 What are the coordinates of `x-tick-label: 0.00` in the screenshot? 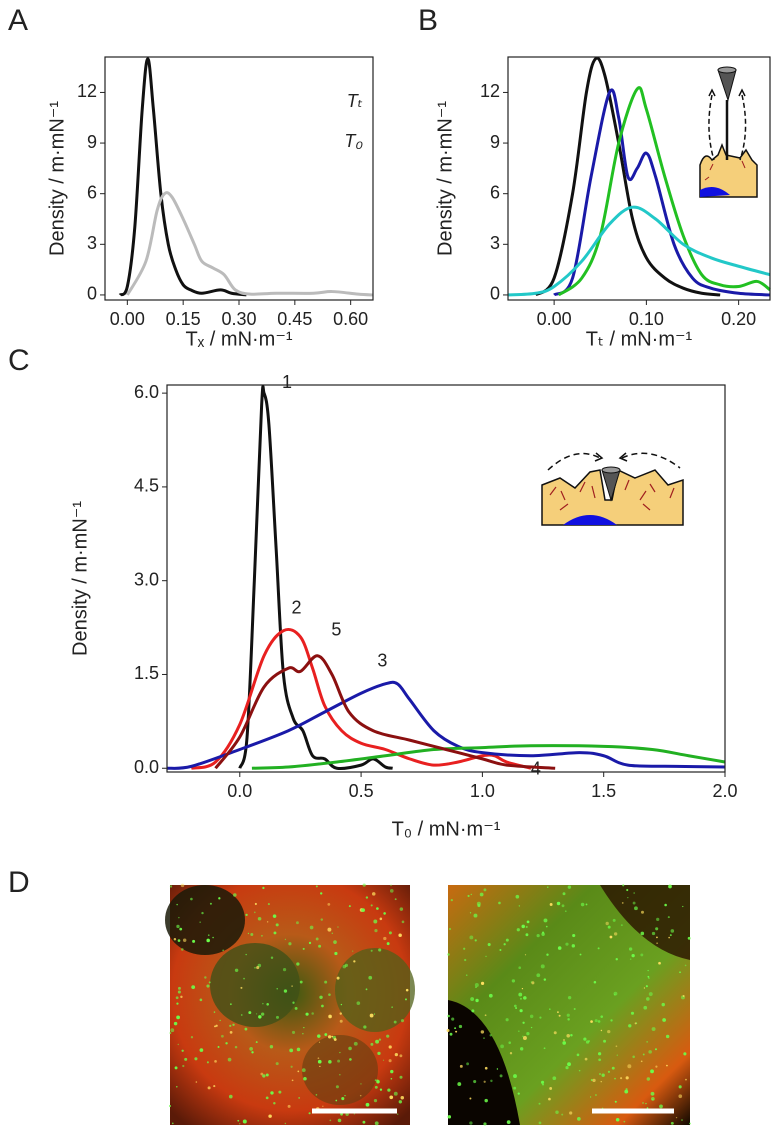 It's located at (554, 319).